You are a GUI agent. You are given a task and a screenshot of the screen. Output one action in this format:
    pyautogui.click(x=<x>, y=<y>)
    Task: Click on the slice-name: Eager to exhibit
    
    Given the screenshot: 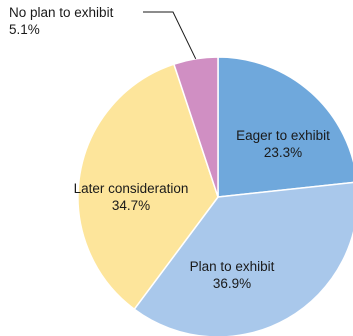 What is the action you would take?
    pyautogui.click(x=283, y=135)
    